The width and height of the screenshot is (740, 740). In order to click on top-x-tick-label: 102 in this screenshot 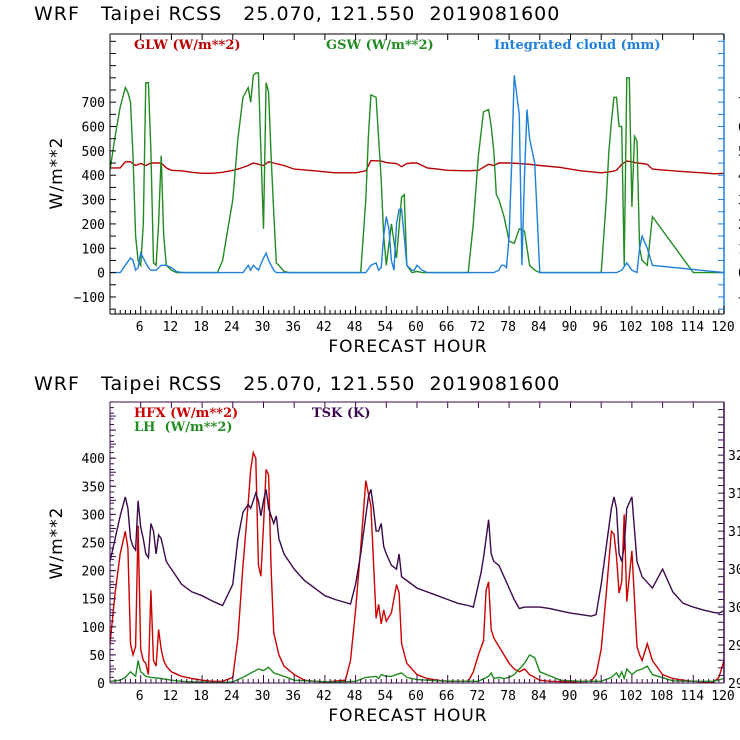, I will do `click(630, 327)`.